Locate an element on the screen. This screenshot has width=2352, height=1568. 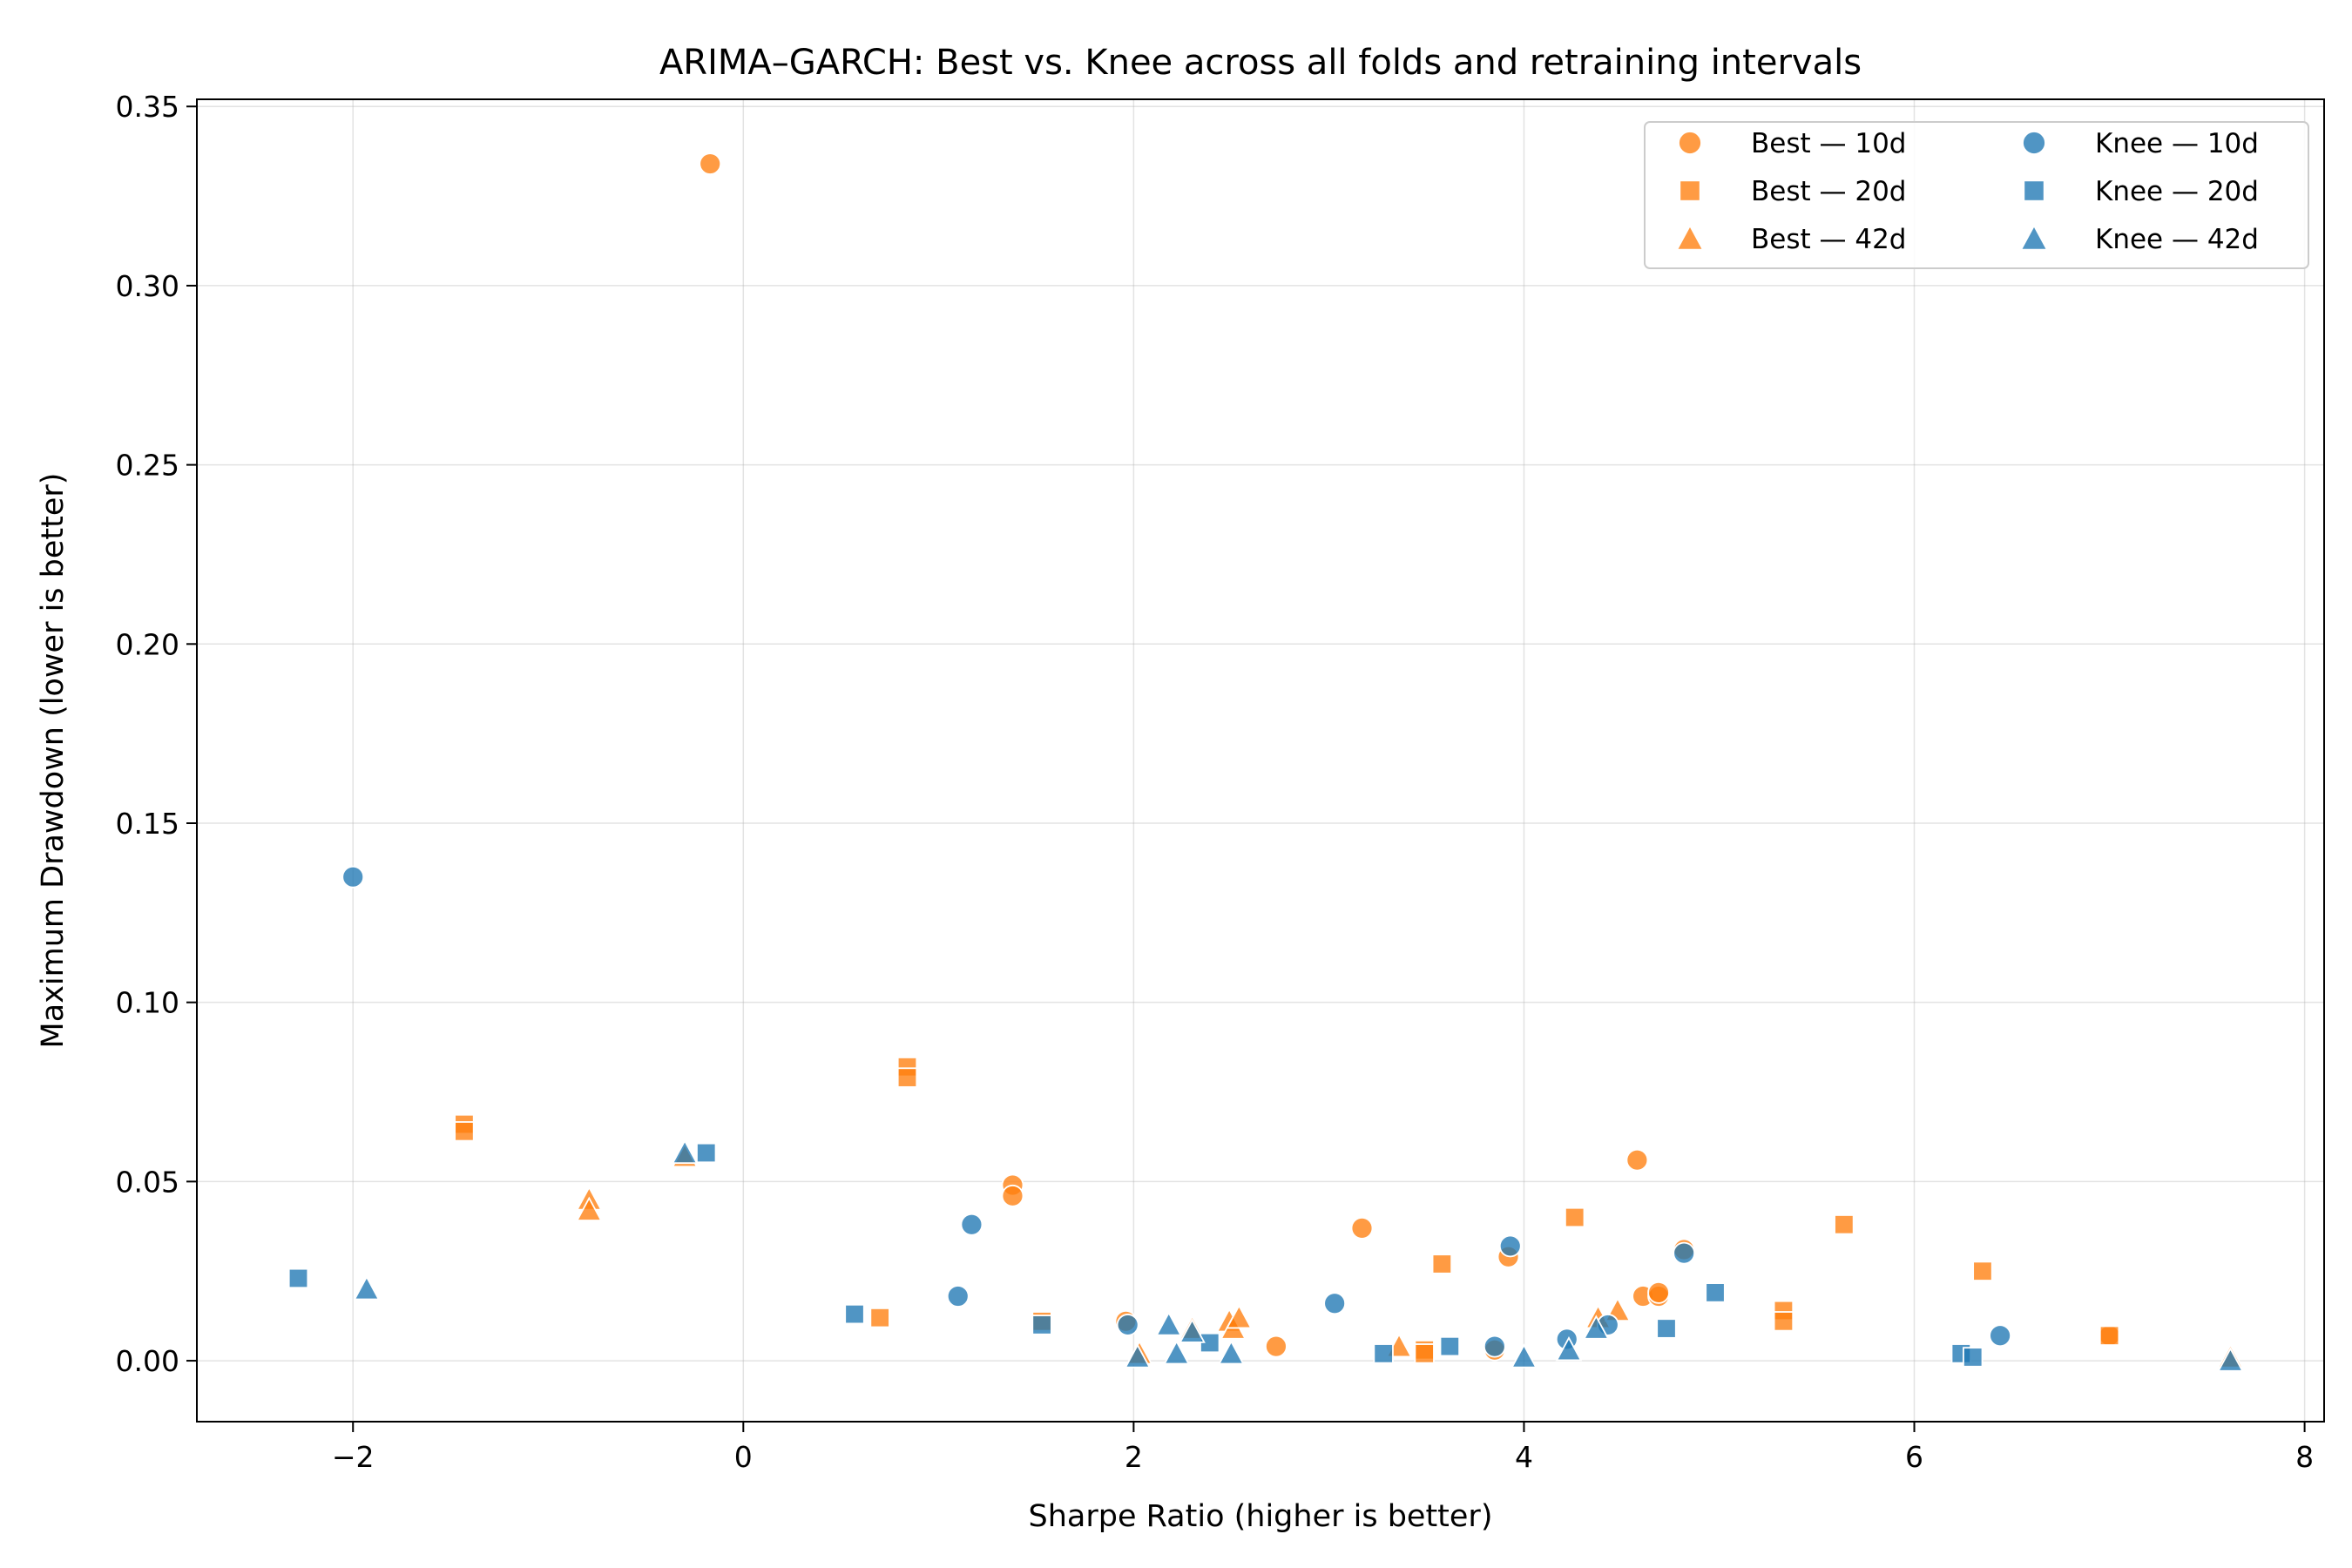
legend-box is located at coordinates (1977, 195).